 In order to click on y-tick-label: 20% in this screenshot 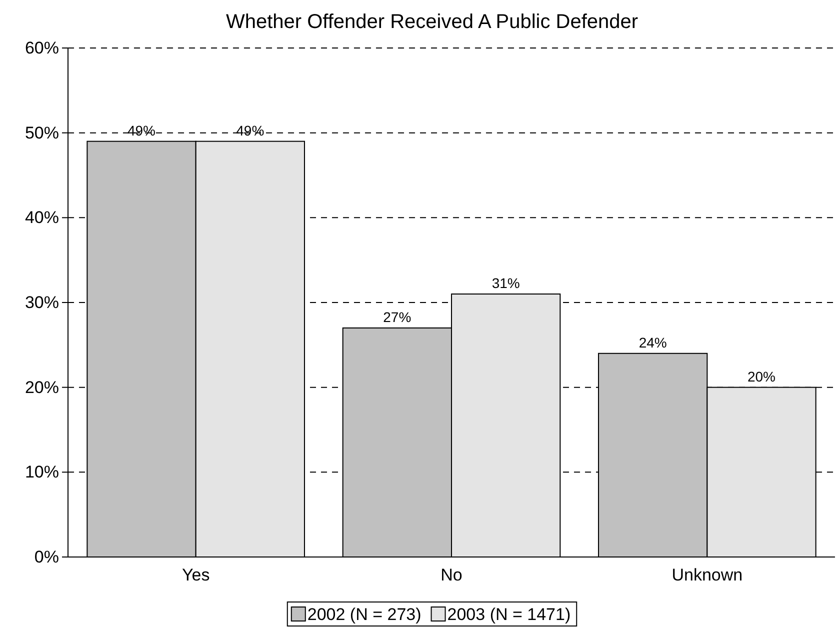, I will do `click(41, 387)`.